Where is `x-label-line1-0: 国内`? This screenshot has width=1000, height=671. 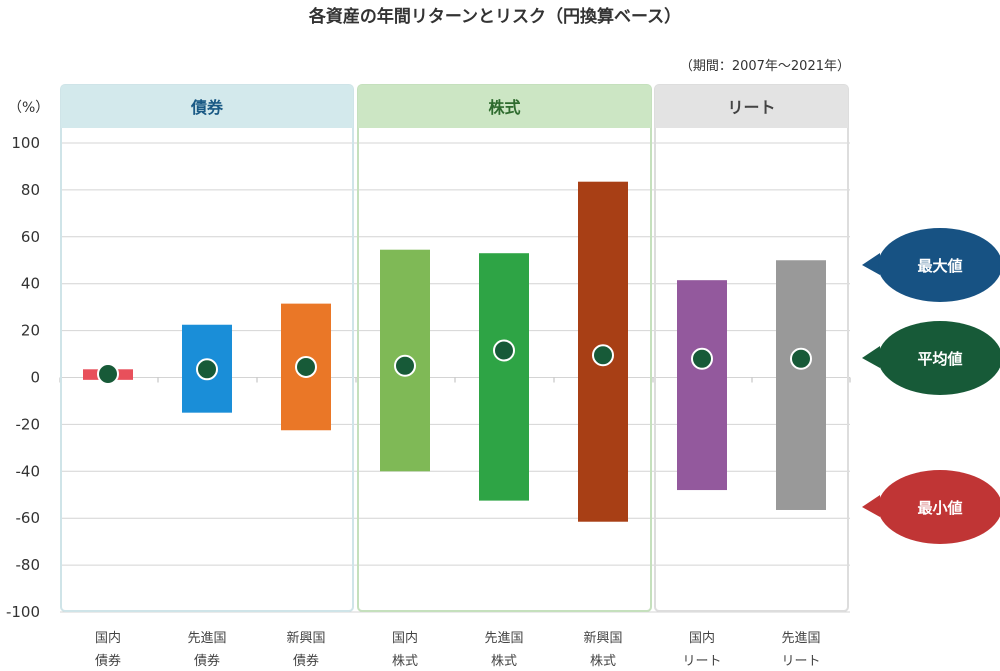
x-label-line1-0: 国内 is located at coordinates (108, 638).